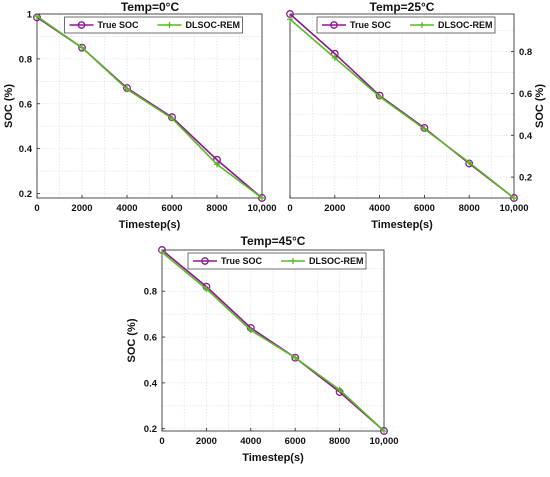 Image resolution: width=550 pixels, height=477 pixels. What do you see at coordinates (402, 7) in the screenshot?
I see `chart-title: Temp=25°C` at bounding box center [402, 7].